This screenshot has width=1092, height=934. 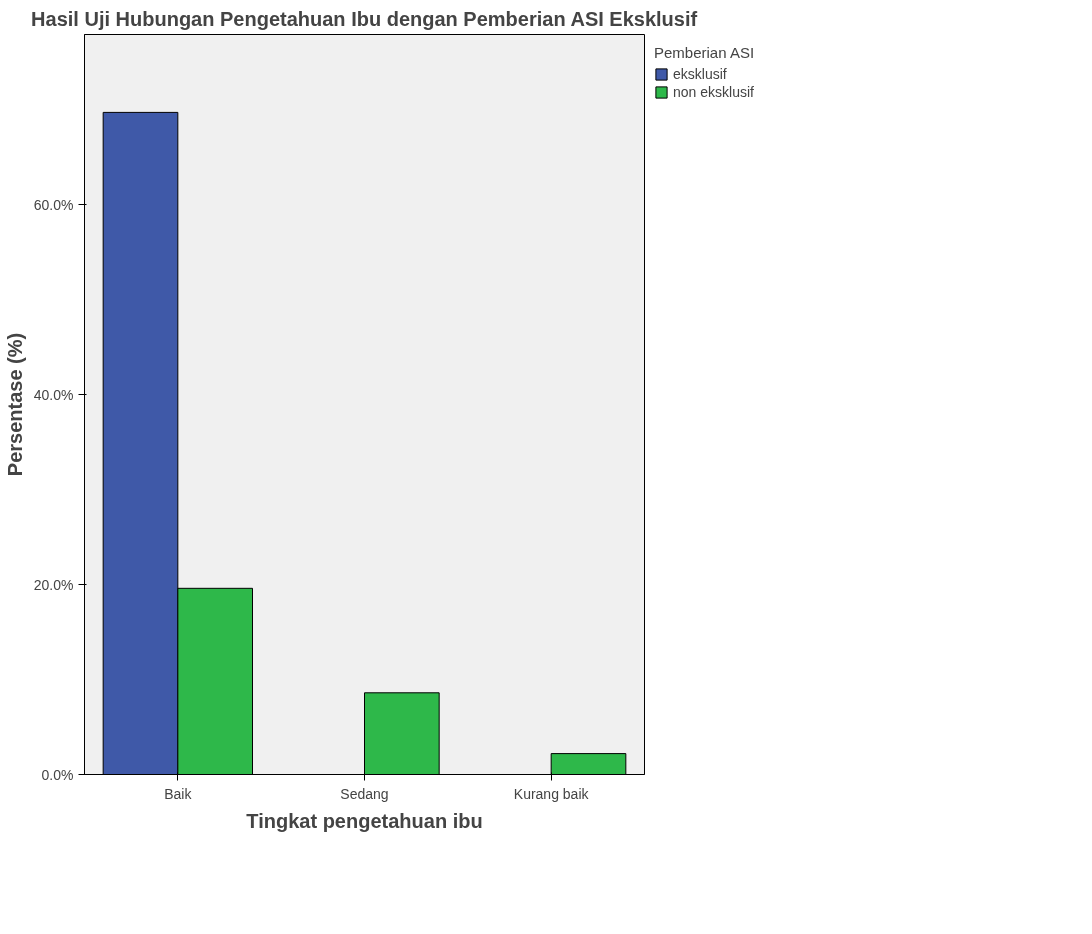 I want to click on x-tick-label: Baik, so click(x=178, y=793).